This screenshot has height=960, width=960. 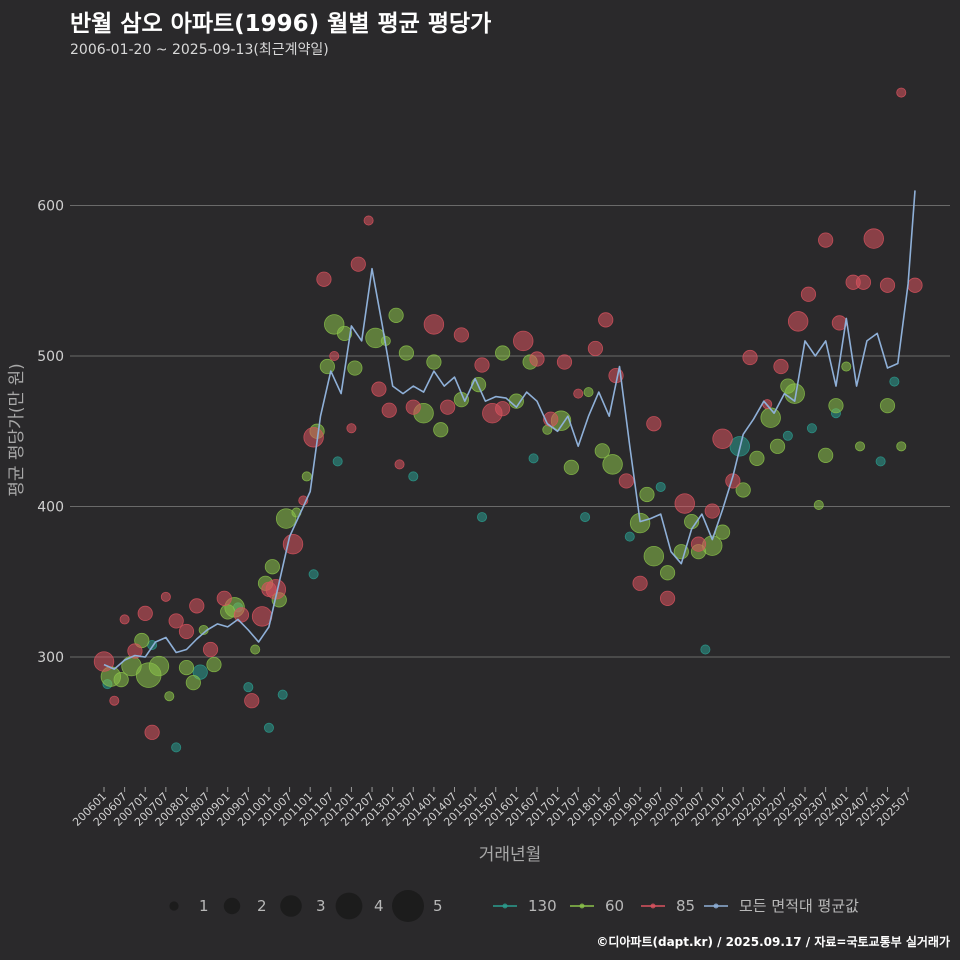 What do you see at coordinates (281, 24) in the screenshot?
I see `chart-title: 반월 삼오 아파트(1996) 월별 평균 평당가` at bounding box center [281, 24].